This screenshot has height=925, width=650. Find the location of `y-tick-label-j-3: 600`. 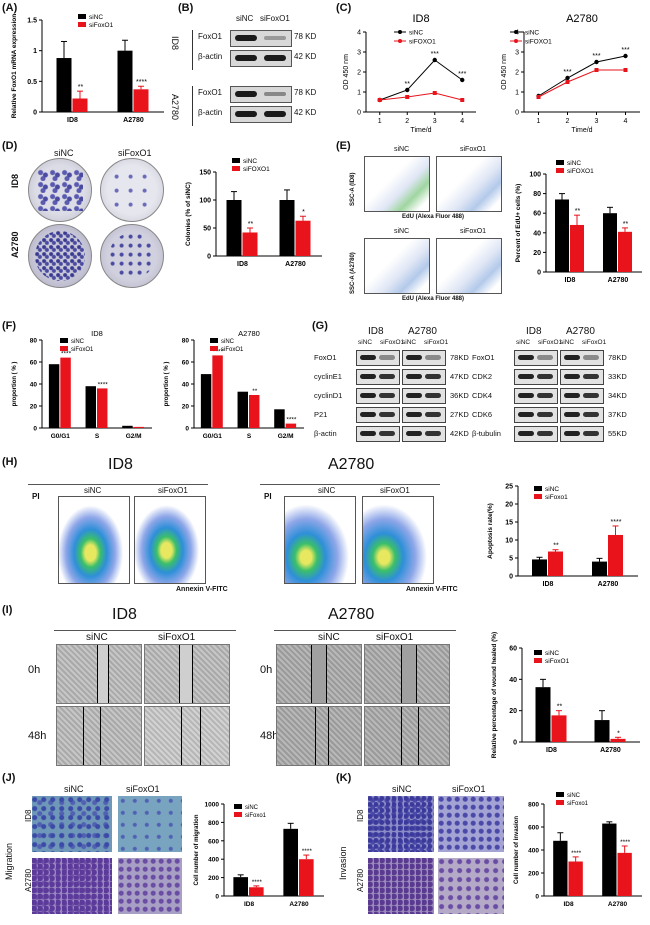

y-tick-label-j-3: 600 is located at coordinates (213, 841).